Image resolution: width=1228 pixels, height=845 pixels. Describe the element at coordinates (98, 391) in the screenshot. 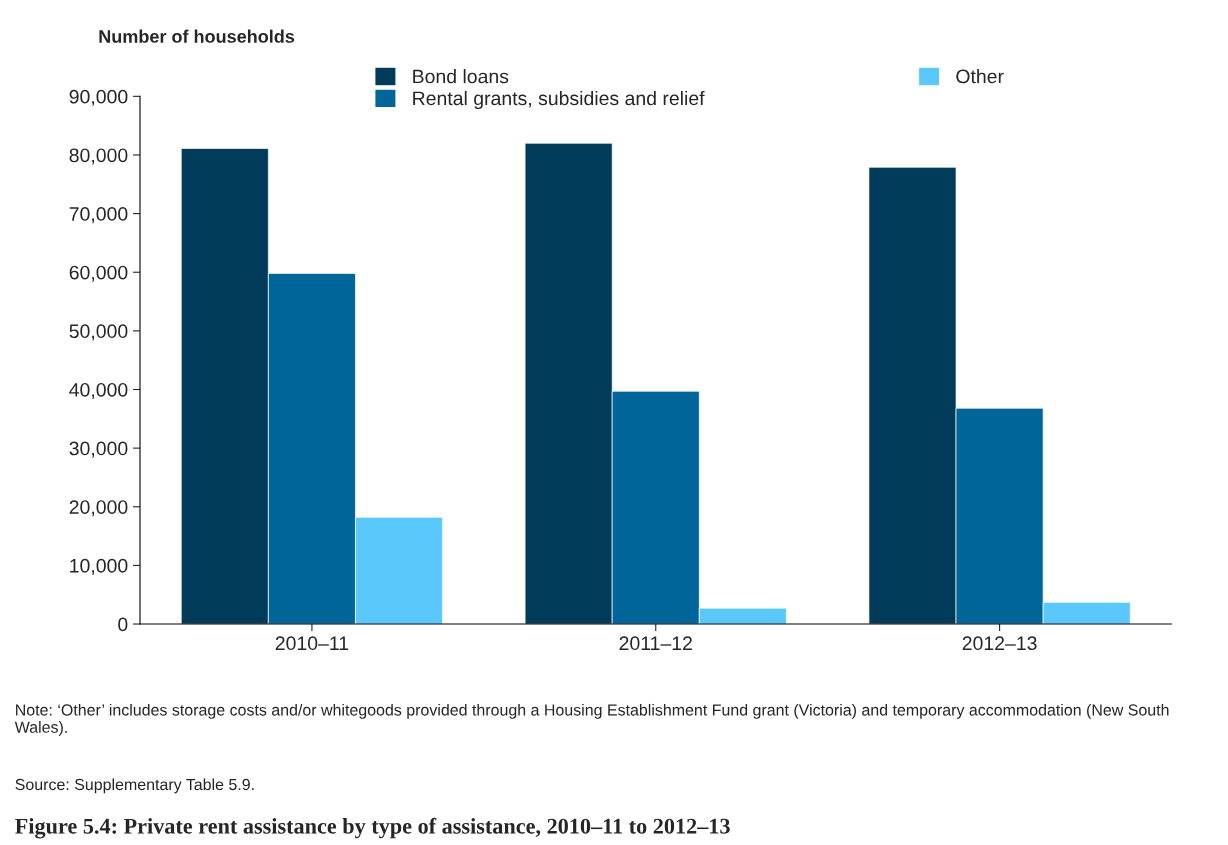

I see `y-tick-label: 40,000` at that location.